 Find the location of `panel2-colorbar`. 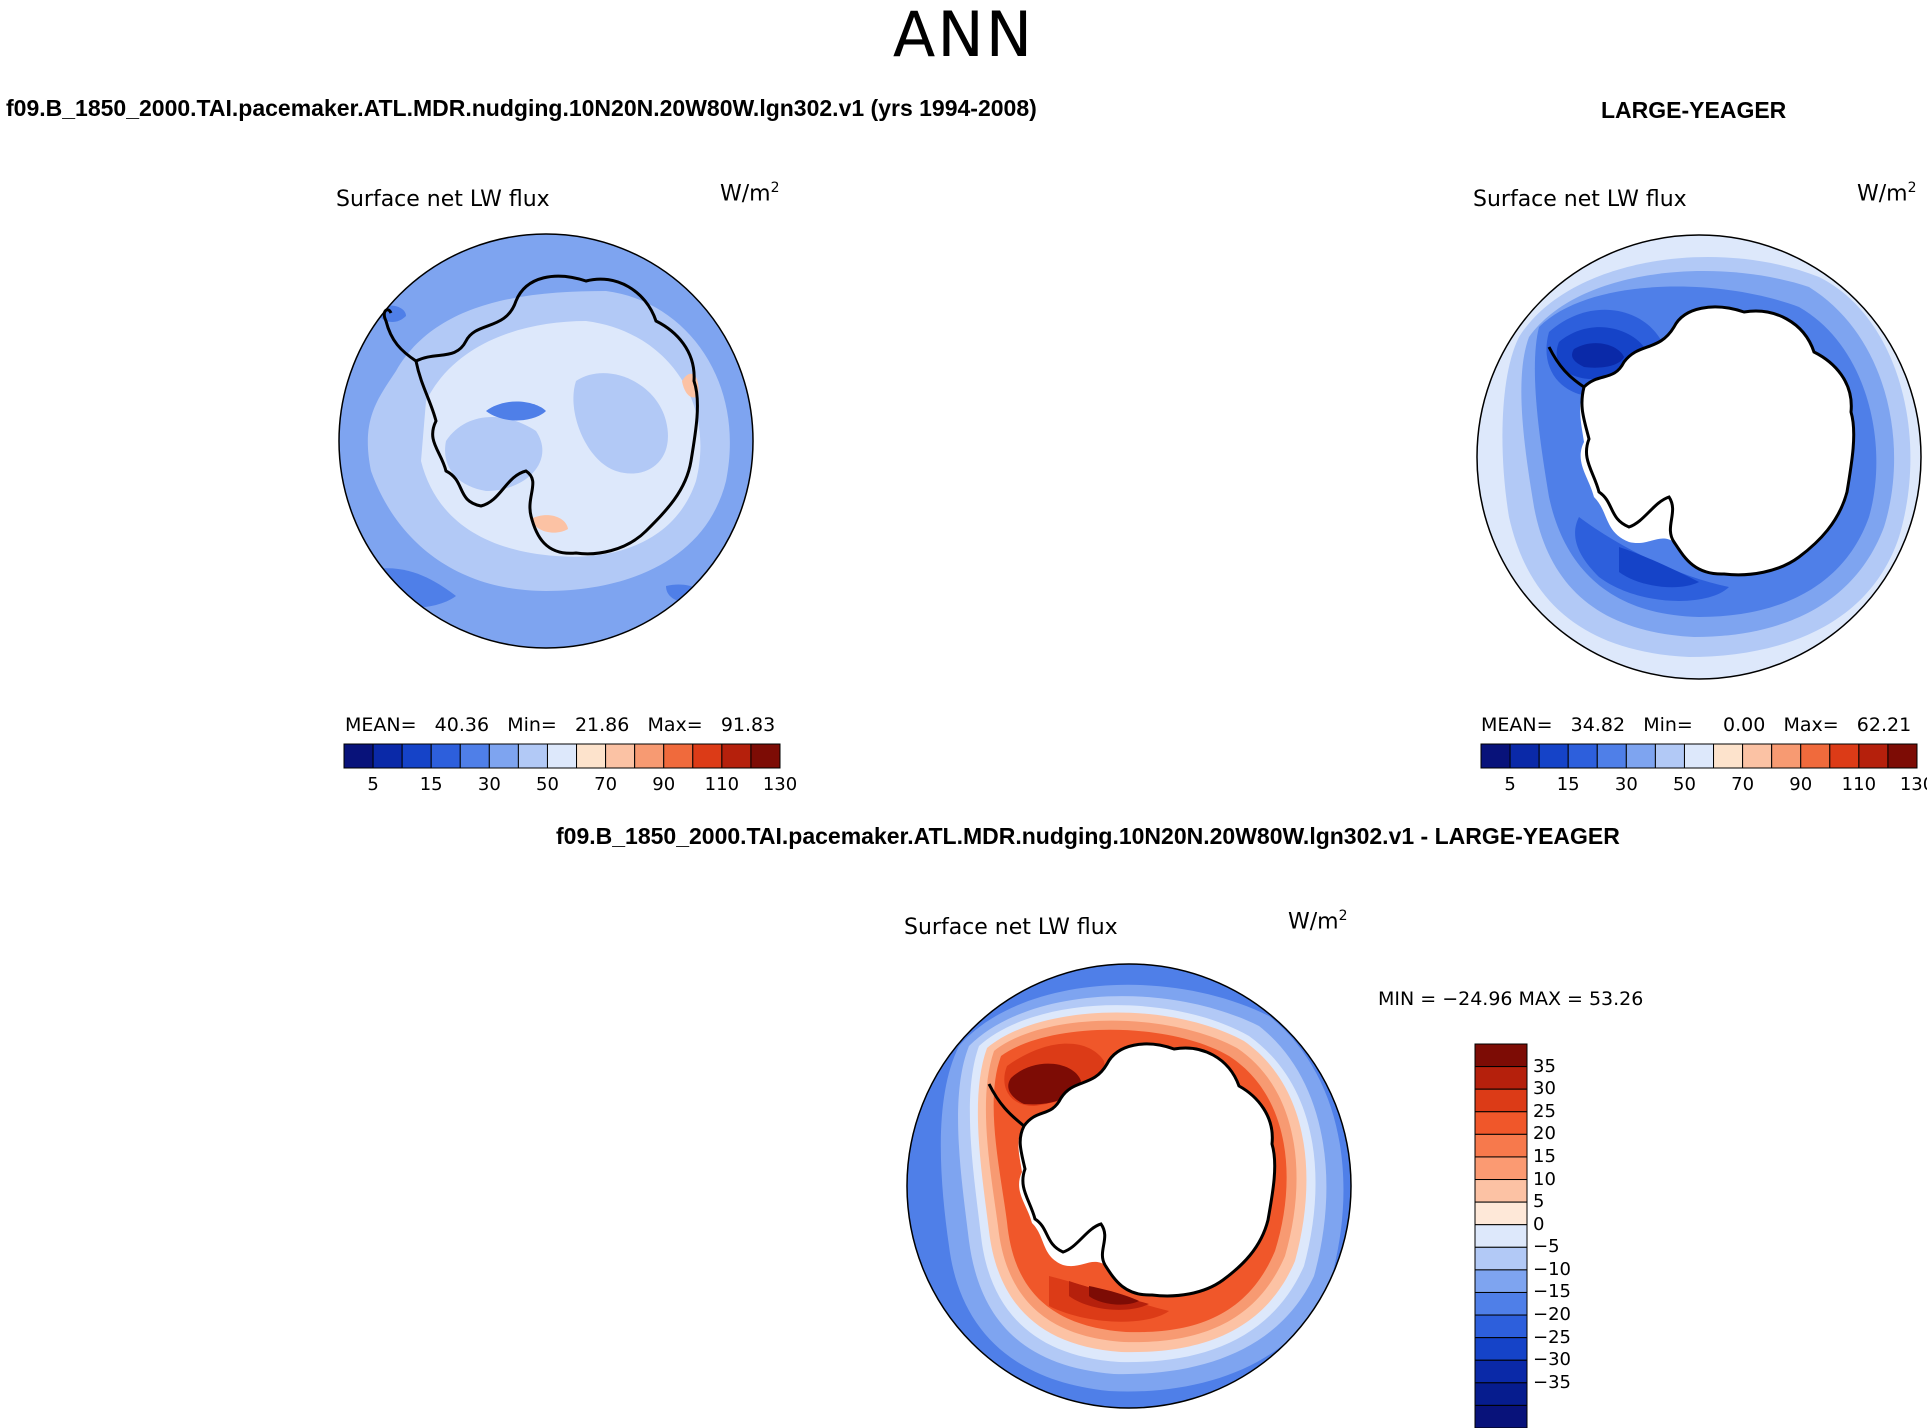

panel2-colorbar is located at coordinates (1699, 756).